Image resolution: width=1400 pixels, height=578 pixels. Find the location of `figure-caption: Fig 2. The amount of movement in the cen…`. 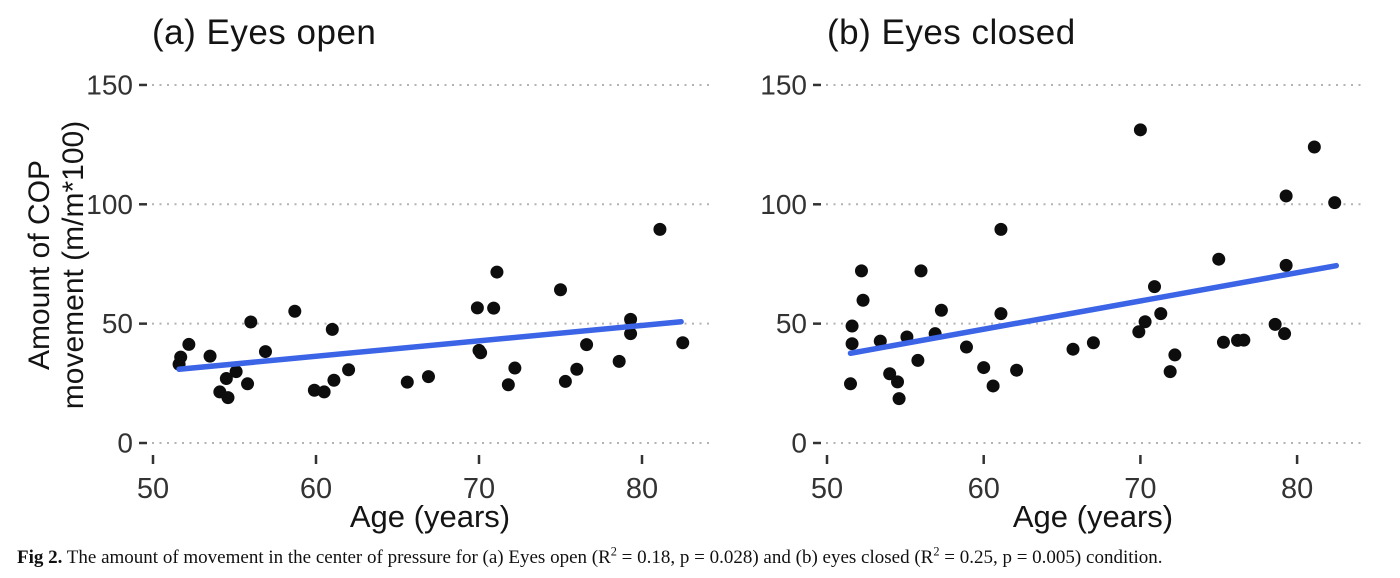

figure-caption: Fig 2. The amount of movement in the cen… is located at coordinates (704, 556).